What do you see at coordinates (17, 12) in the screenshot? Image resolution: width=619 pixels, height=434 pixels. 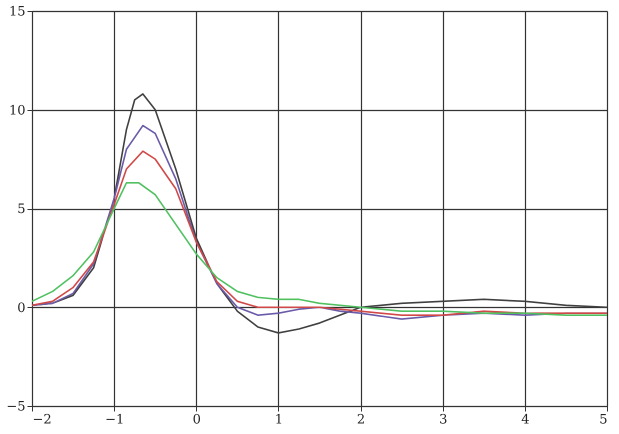 I see `y-tick-label: 15` at bounding box center [17, 12].